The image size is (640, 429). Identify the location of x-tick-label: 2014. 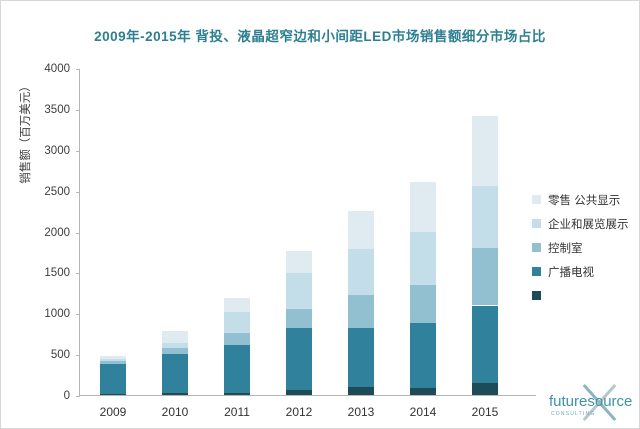
(423, 412).